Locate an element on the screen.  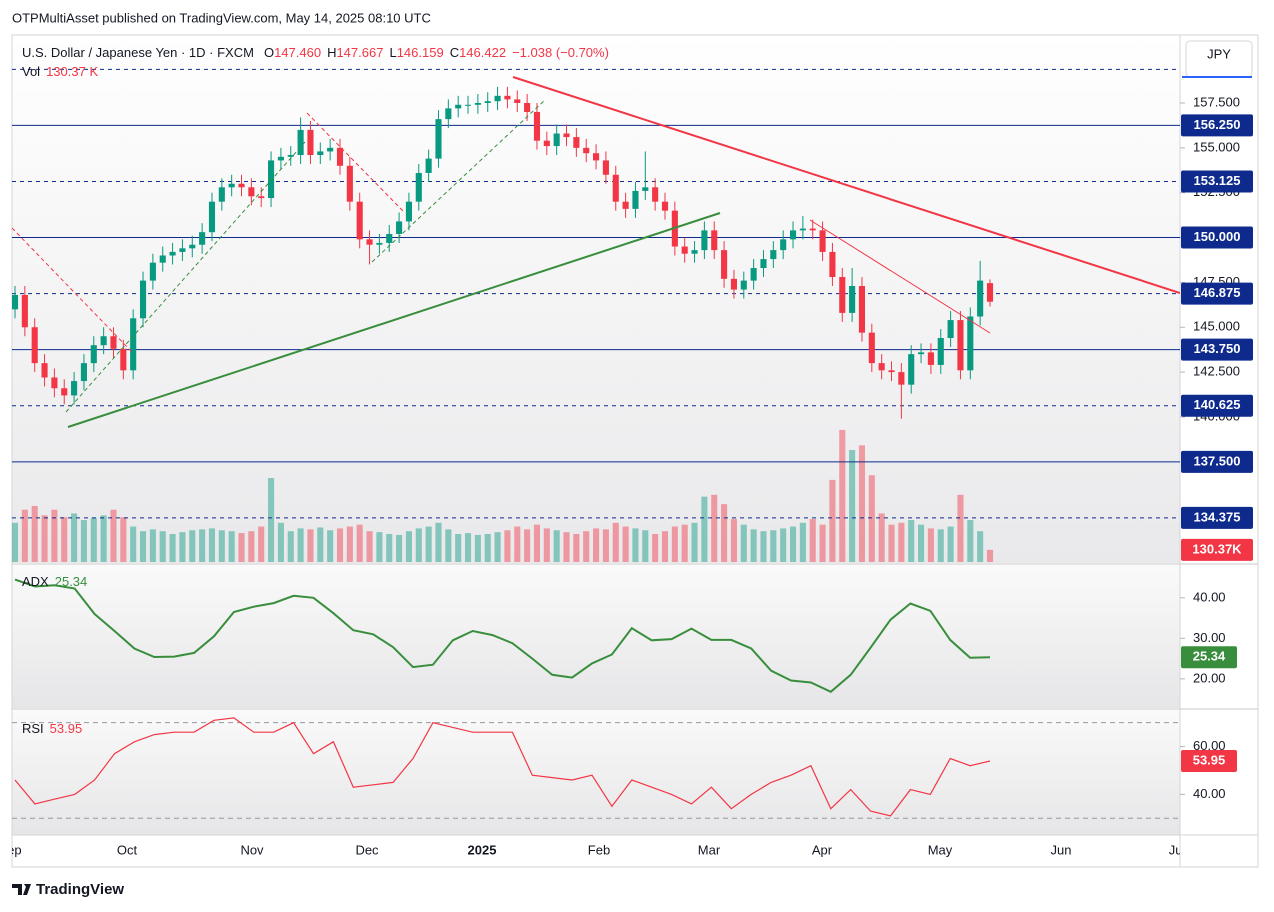
y-tick-label: 20.00 is located at coordinates (1209, 677).